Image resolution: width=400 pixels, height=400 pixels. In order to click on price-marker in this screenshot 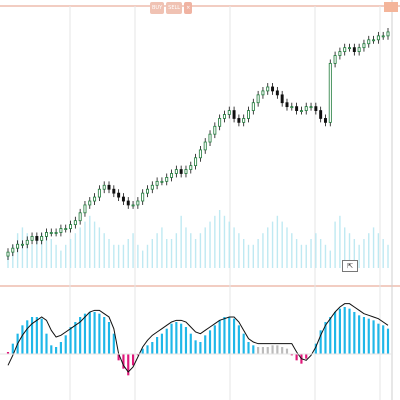, I will do `click(391, 7)`.